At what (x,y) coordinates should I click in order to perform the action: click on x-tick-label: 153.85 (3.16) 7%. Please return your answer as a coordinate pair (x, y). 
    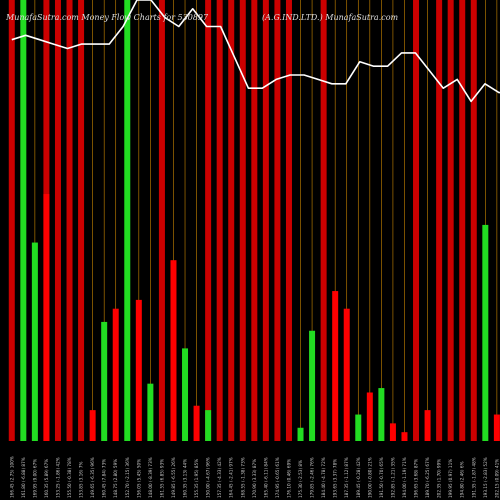
    Looking at the image, I should click on (81, 479).